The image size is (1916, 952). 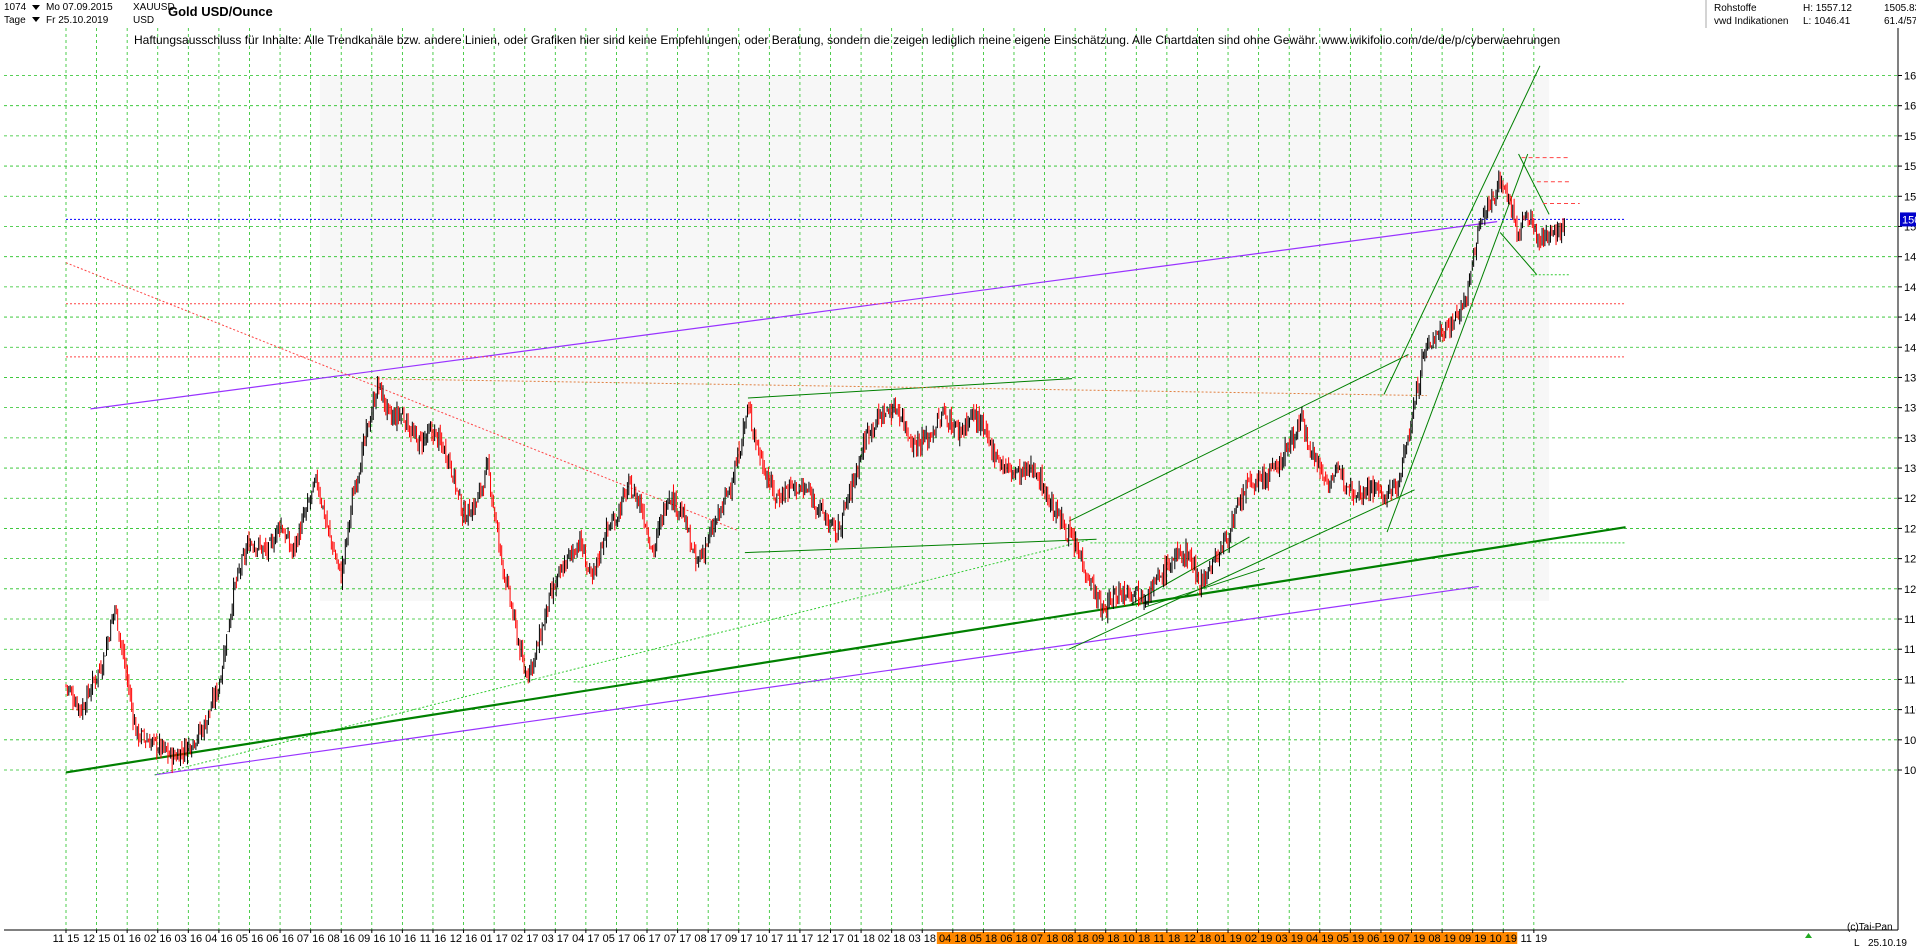 What do you see at coordinates (1910, 741) in the screenshot?
I see `y-tick-label: 1075.00` at bounding box center [1910, 741].